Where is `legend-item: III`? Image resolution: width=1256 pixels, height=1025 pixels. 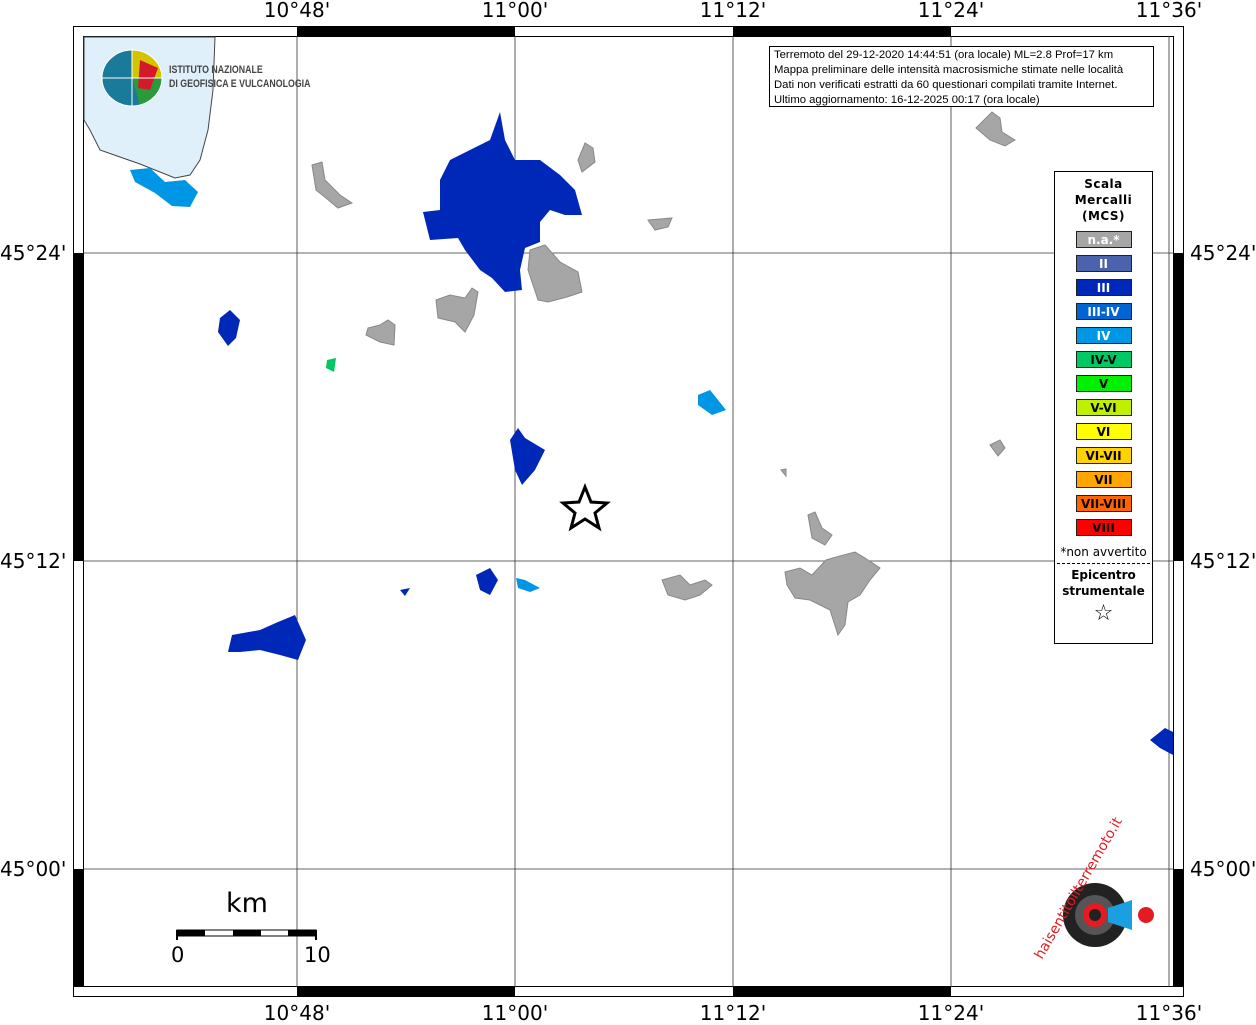
legend-item: III is located at coordinates (1103, 287).